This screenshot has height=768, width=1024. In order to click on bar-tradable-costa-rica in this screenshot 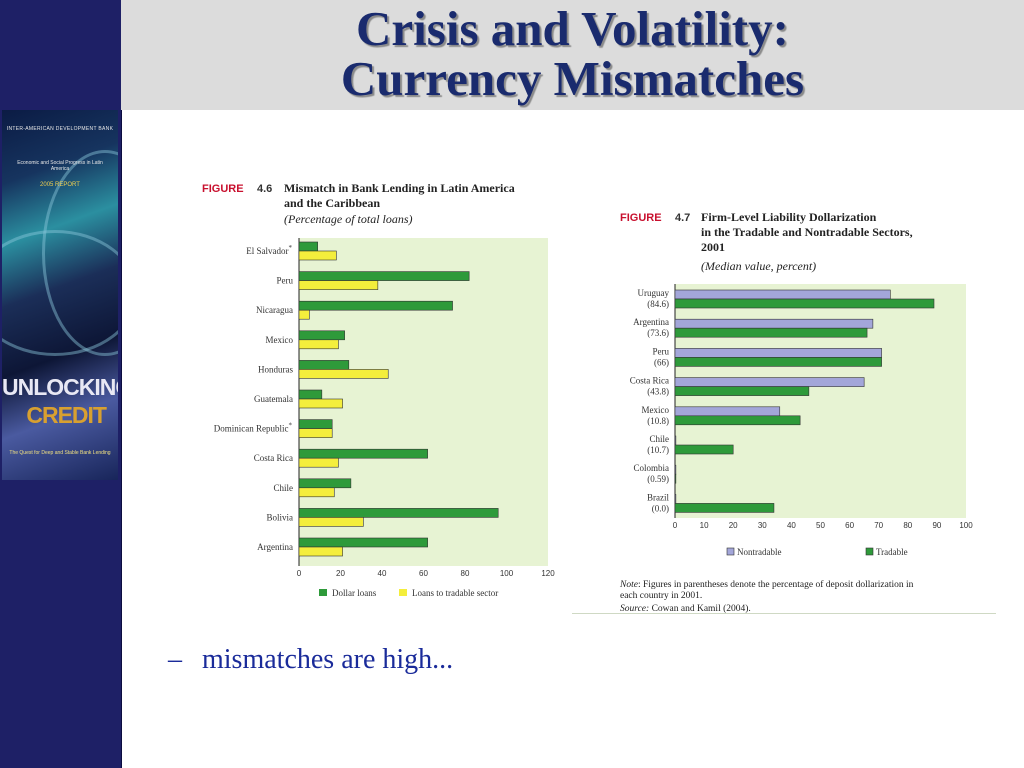, I will do `click(742, 391)`.